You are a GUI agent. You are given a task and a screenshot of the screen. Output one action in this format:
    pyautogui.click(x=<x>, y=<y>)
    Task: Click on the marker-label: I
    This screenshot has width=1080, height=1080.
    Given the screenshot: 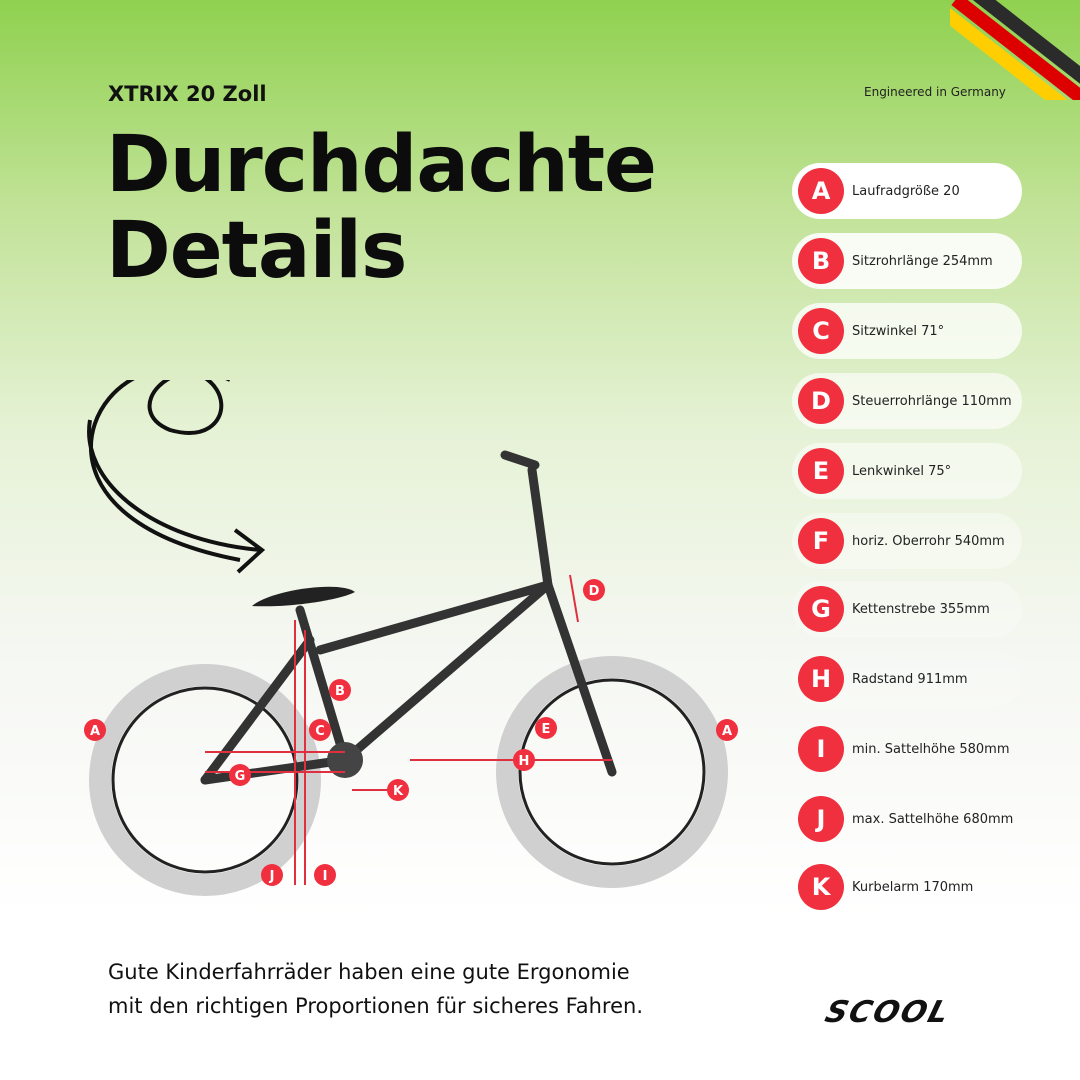 What is the action you would take?
    pyautogui.click(x=325, y=876)
    